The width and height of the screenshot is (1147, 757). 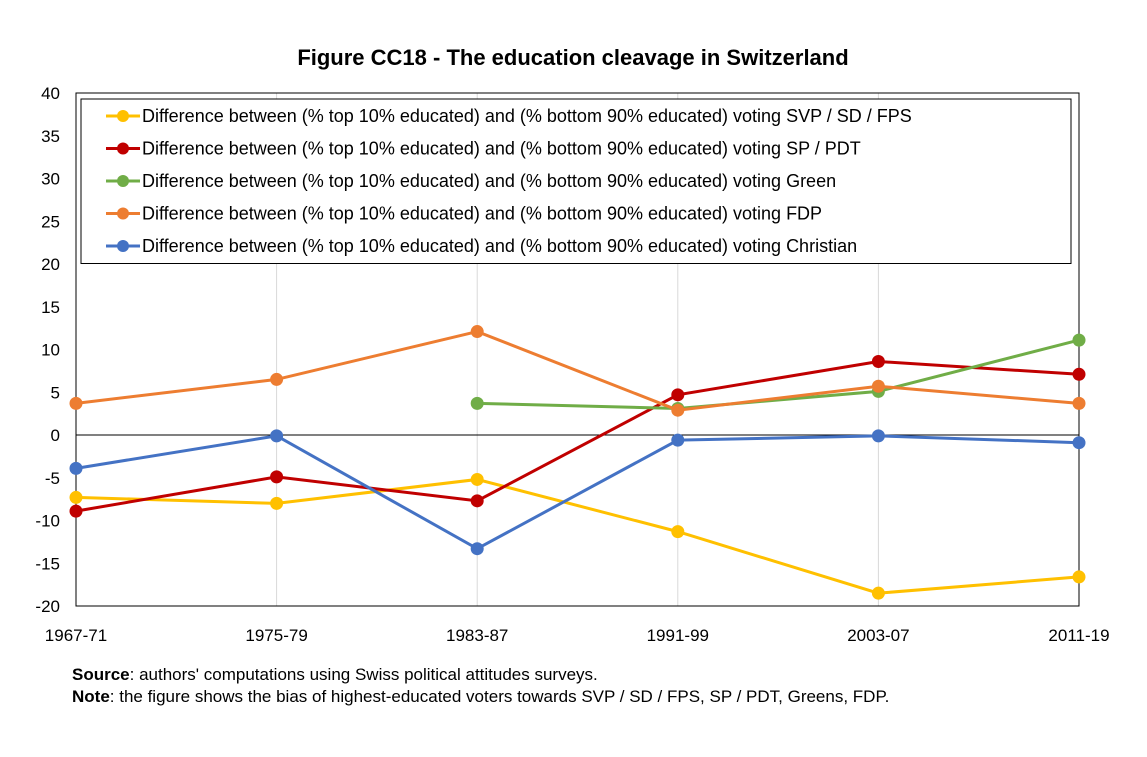 What do you see at coordinates (1078, 635) in the screenshot?
I see `x-tick-label: 2011-19` at bounding box center [1078, 635].